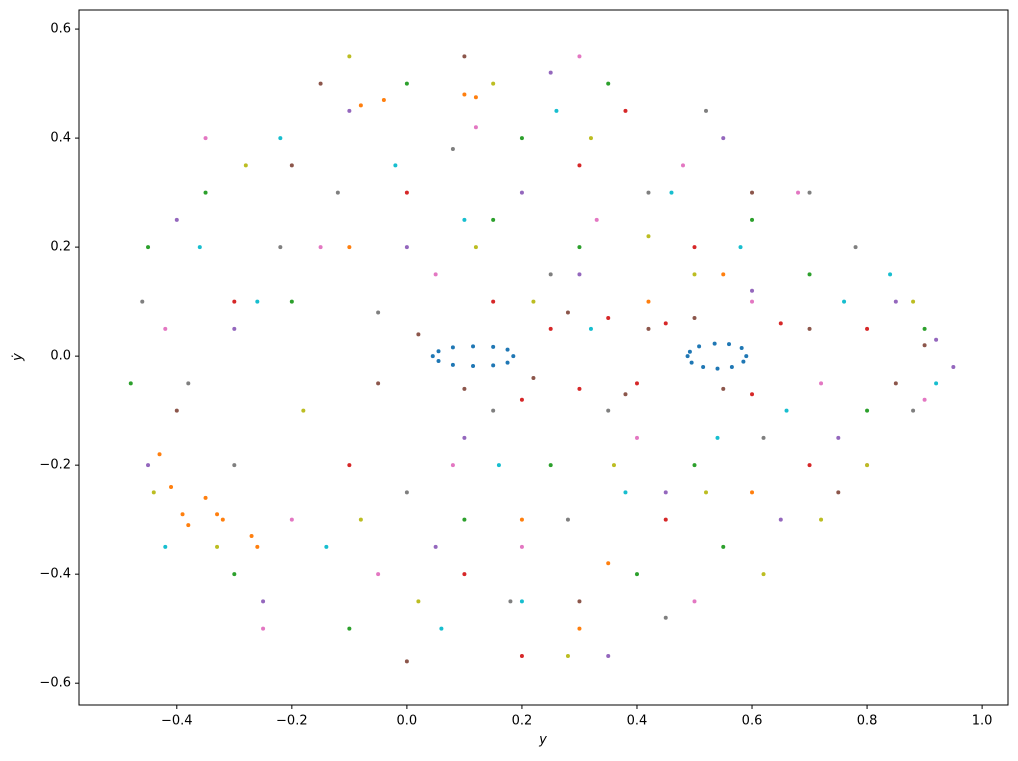 The height and width of the screenshot is (761, 1018). I want to click on x-tick-label: 0.0, so click(407, 721).